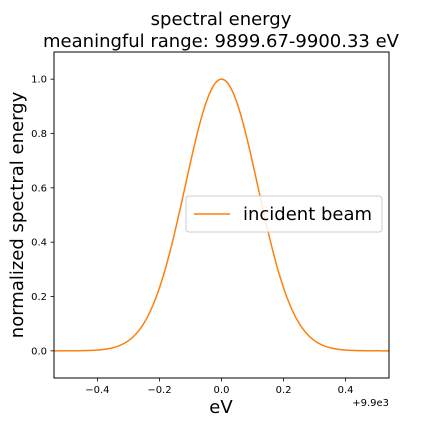 The width and height of the screenshot is (432, 432). What do you see at coordinates (39, 243) in the screenshot?
I see `y-tick-label: 0.4` at bounding box center [39, 243].